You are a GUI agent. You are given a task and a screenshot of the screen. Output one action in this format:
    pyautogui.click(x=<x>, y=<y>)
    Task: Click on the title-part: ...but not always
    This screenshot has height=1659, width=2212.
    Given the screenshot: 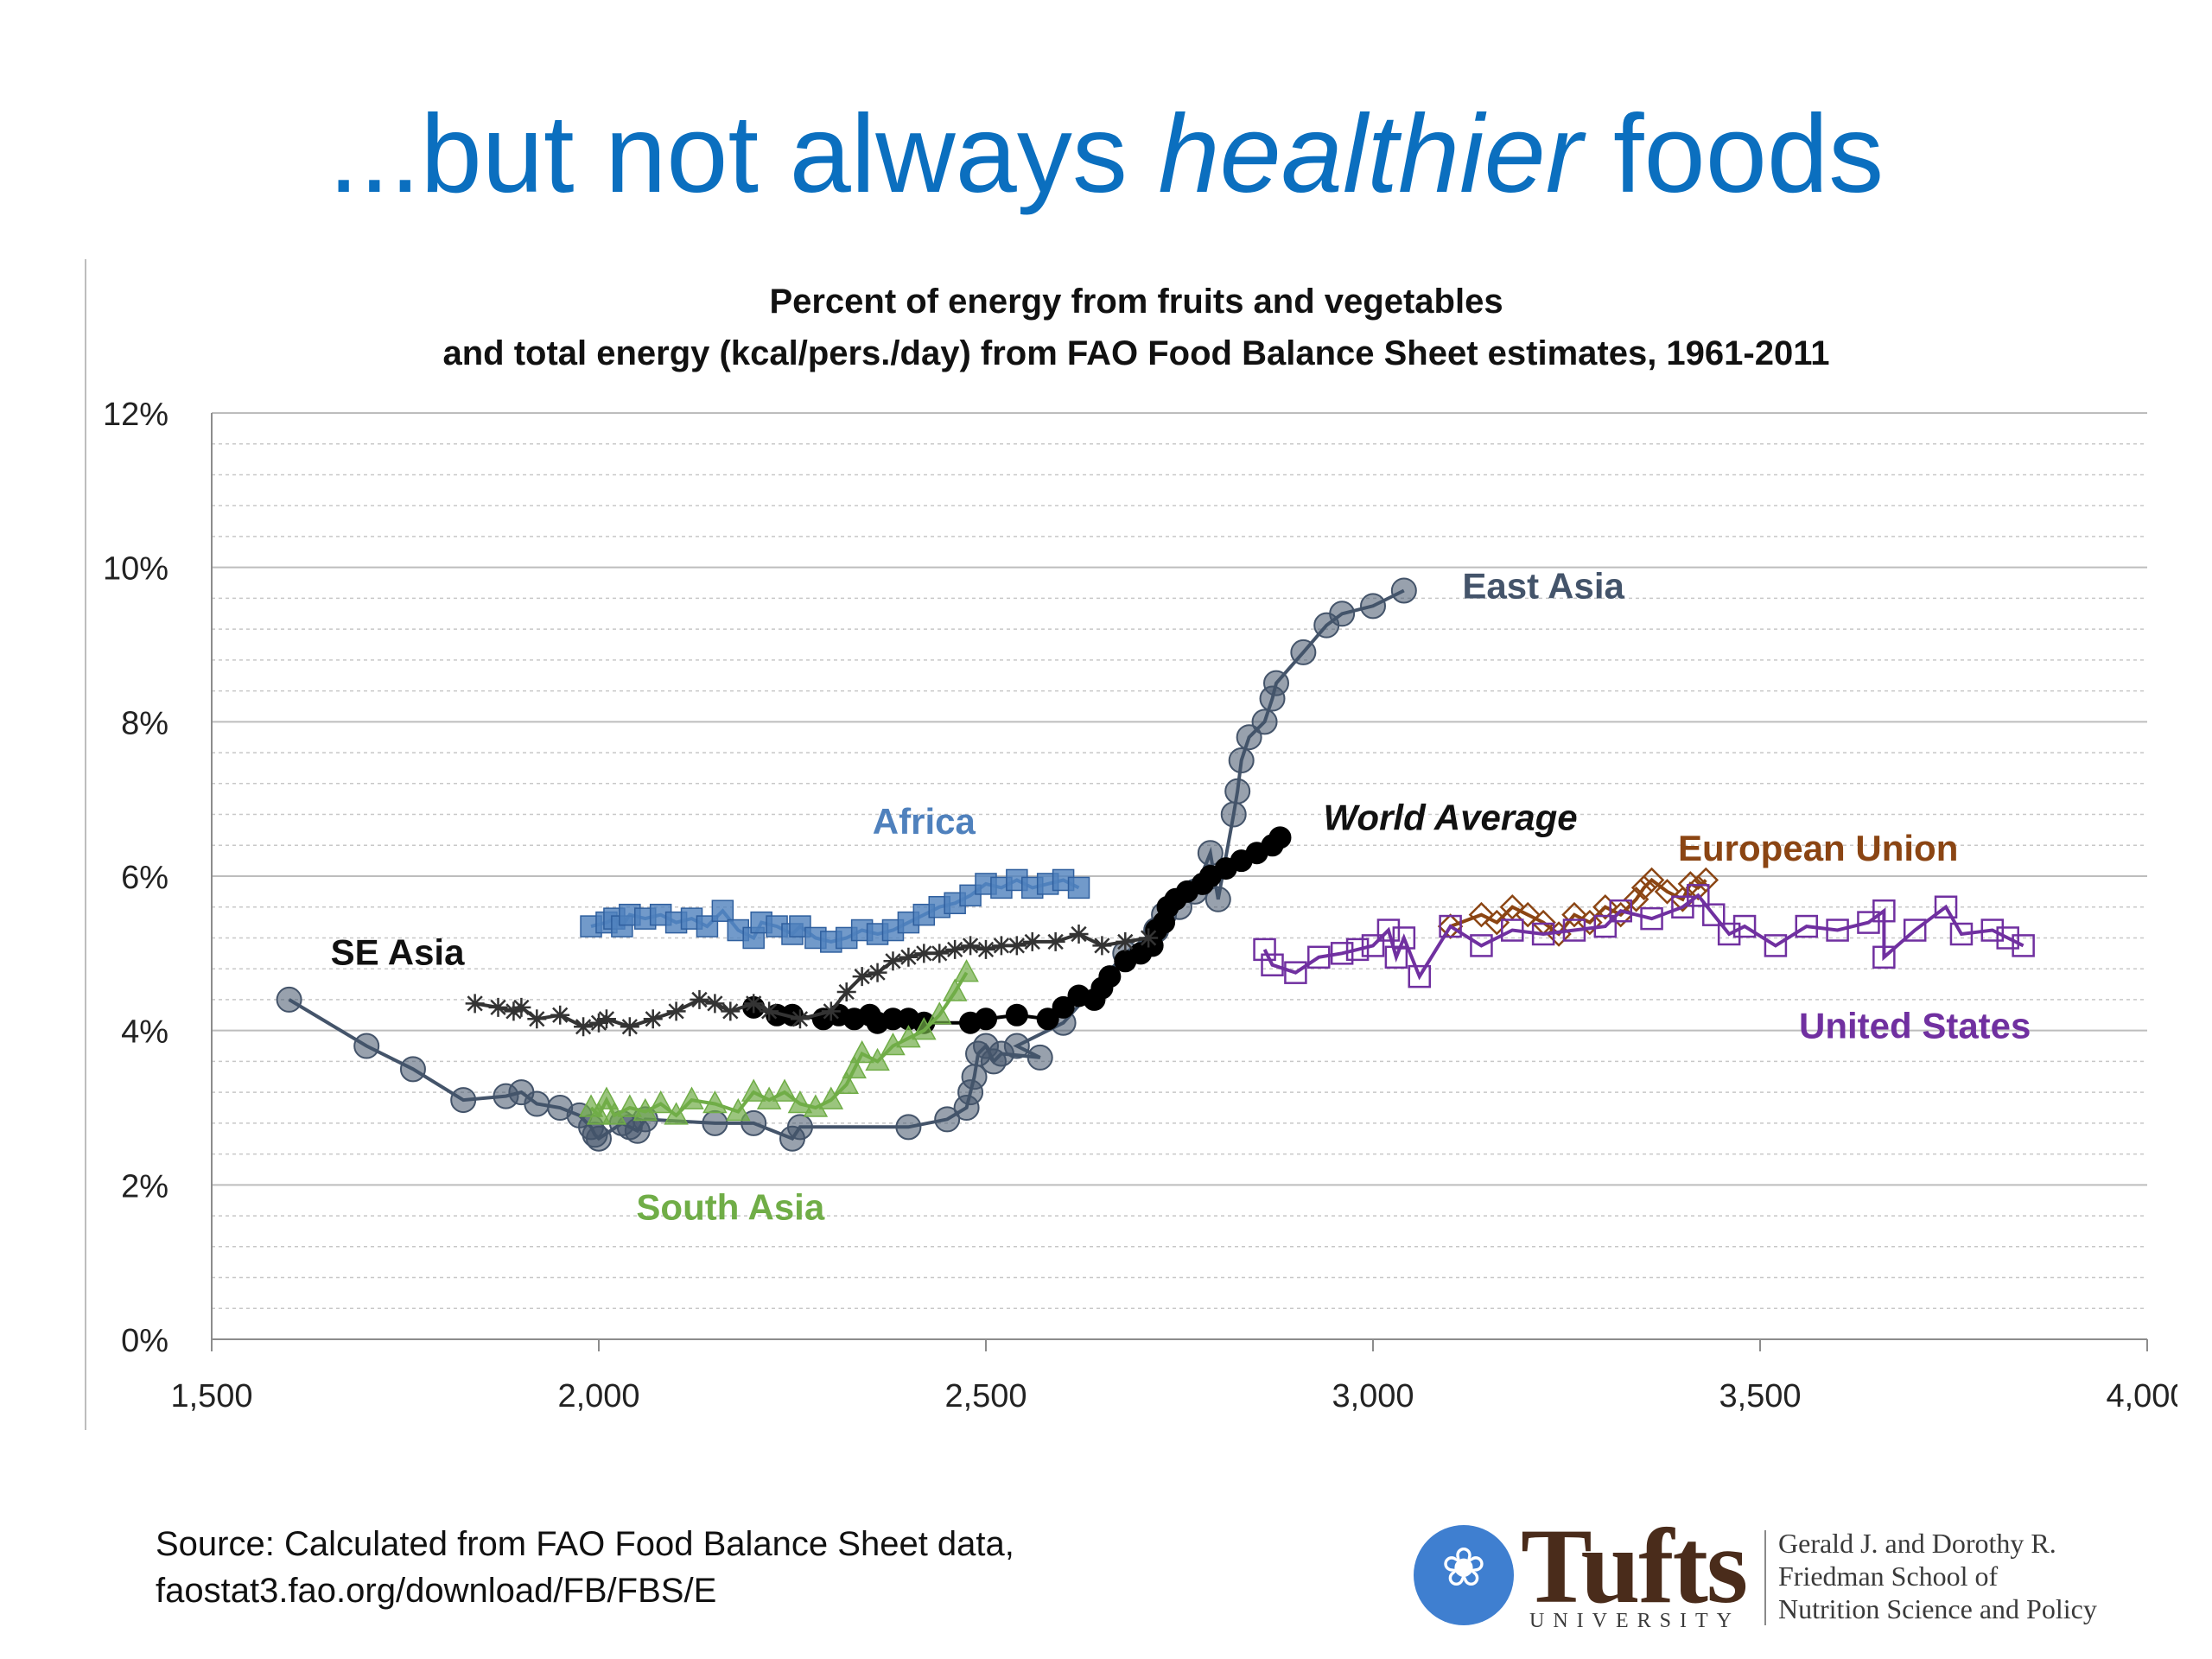 What is the action you would take?
    pyautogui.click(x=743, y=154)
    